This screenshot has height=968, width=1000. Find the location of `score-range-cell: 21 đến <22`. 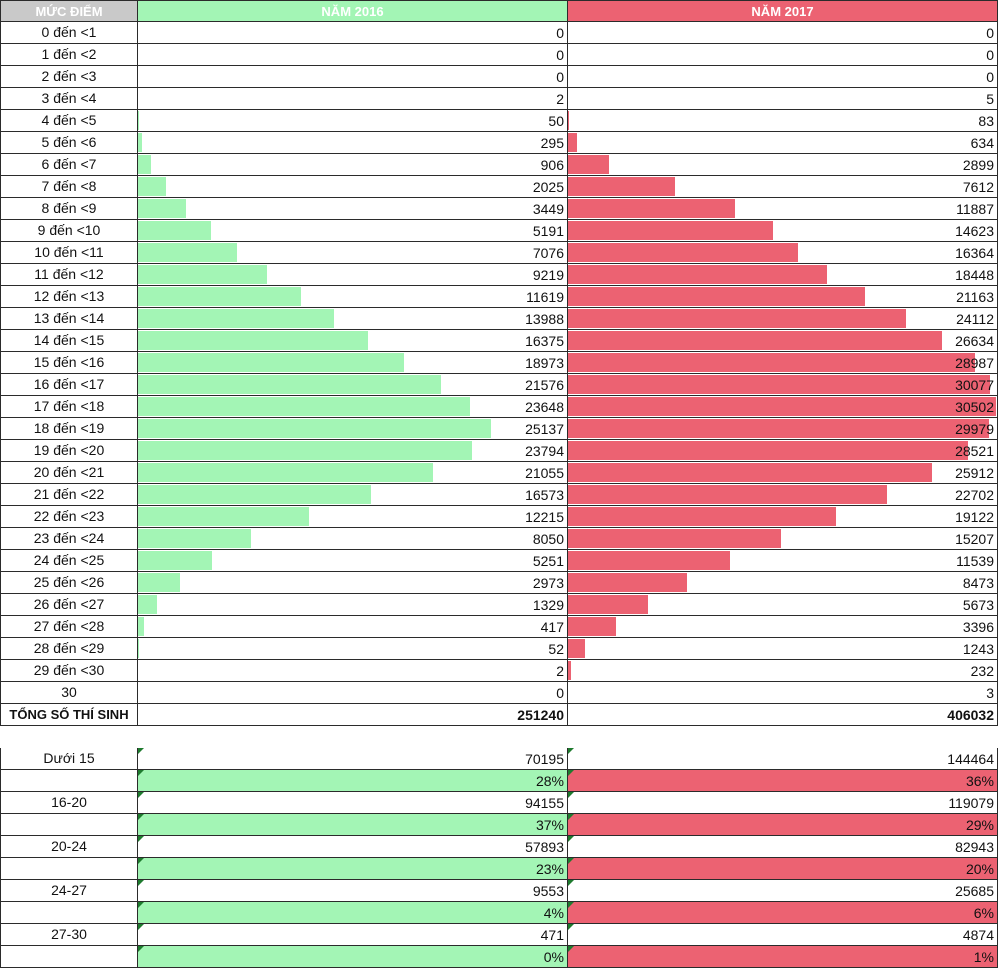

score-range-cell: 21 đến <22 is located at coordinates (69, 495).